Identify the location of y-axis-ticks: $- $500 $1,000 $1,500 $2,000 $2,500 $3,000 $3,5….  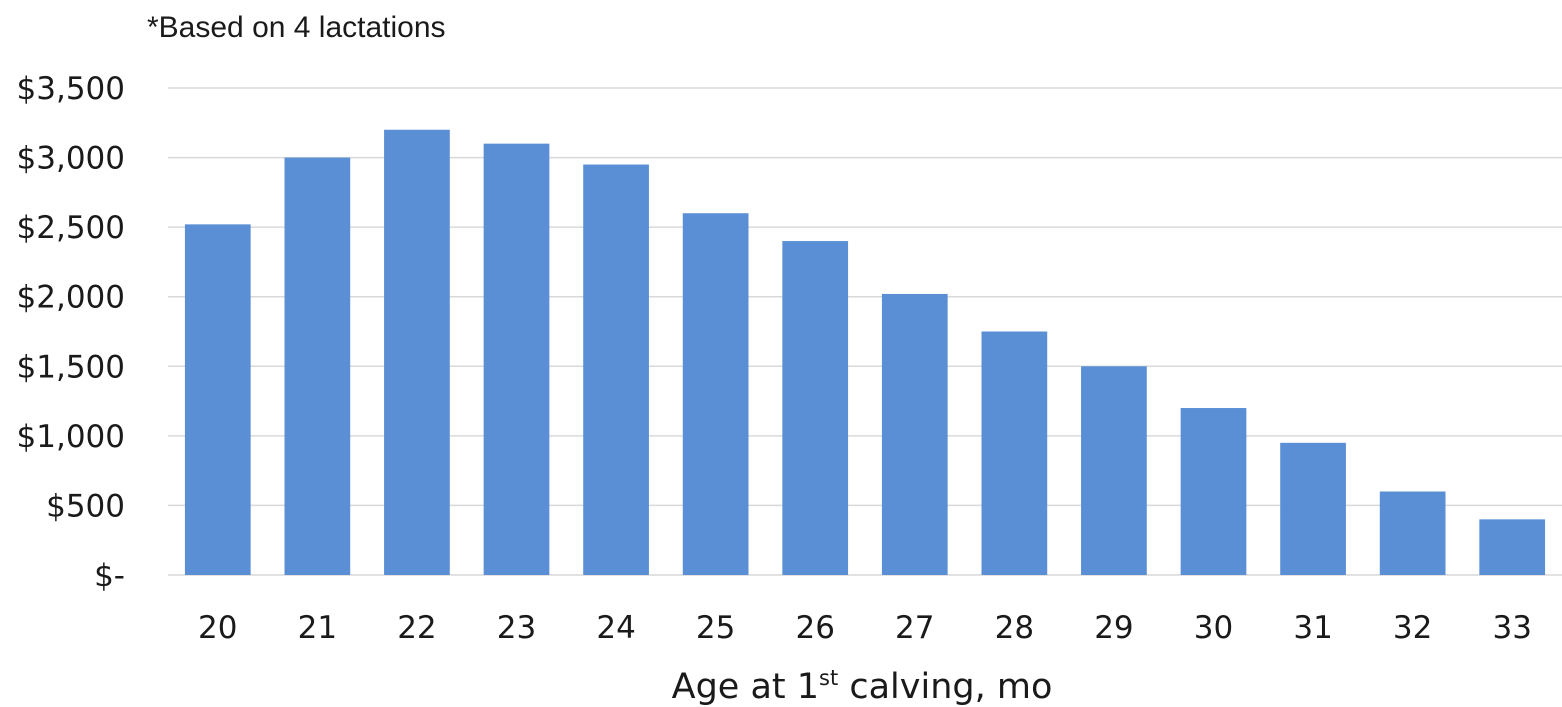
(71, 332).